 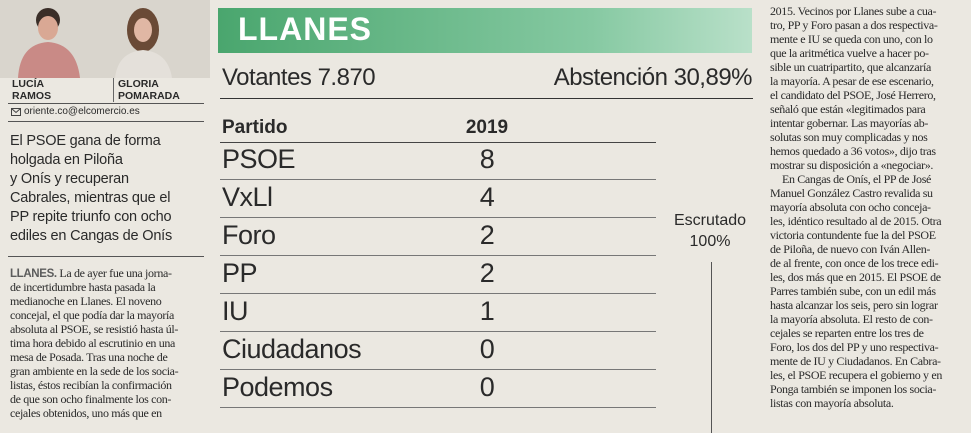 I want to click on banner-title: LLANES, so click(x=305, y=29).